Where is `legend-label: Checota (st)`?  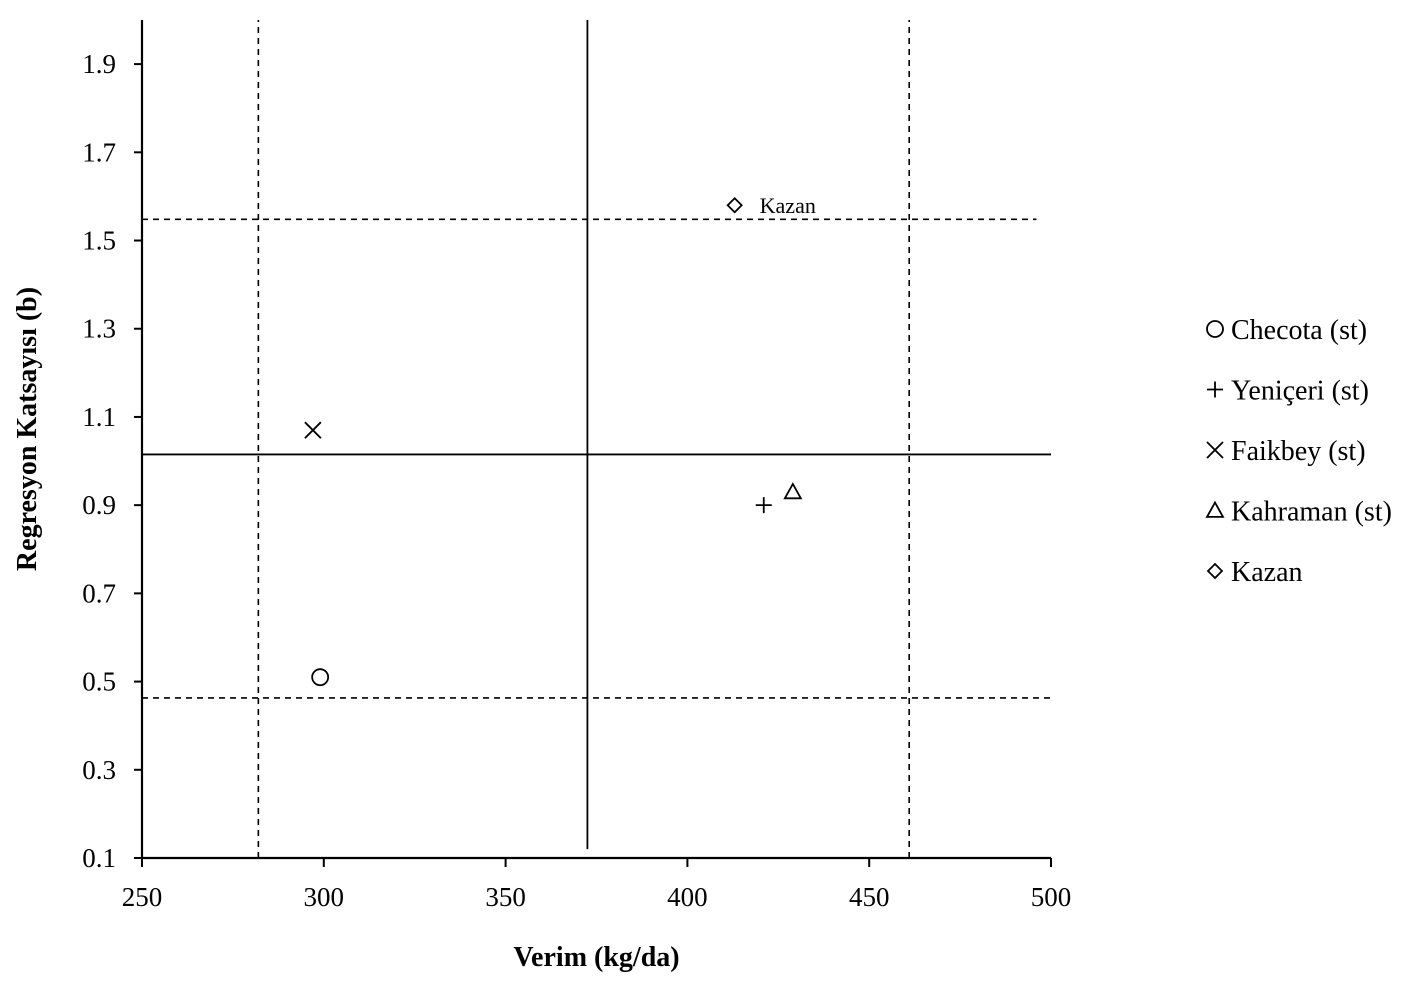 legend-label: Checota (st) is located at coordinates (1299, 330).